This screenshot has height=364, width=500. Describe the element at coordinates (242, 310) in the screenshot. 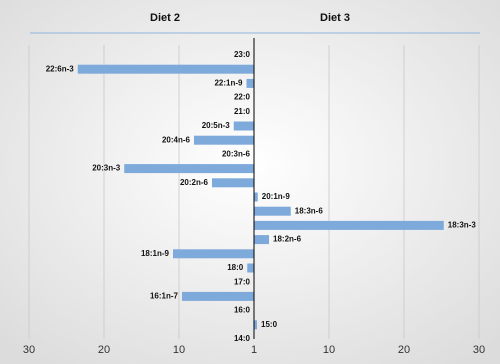

I see `bar-label: 16:0` at that location.